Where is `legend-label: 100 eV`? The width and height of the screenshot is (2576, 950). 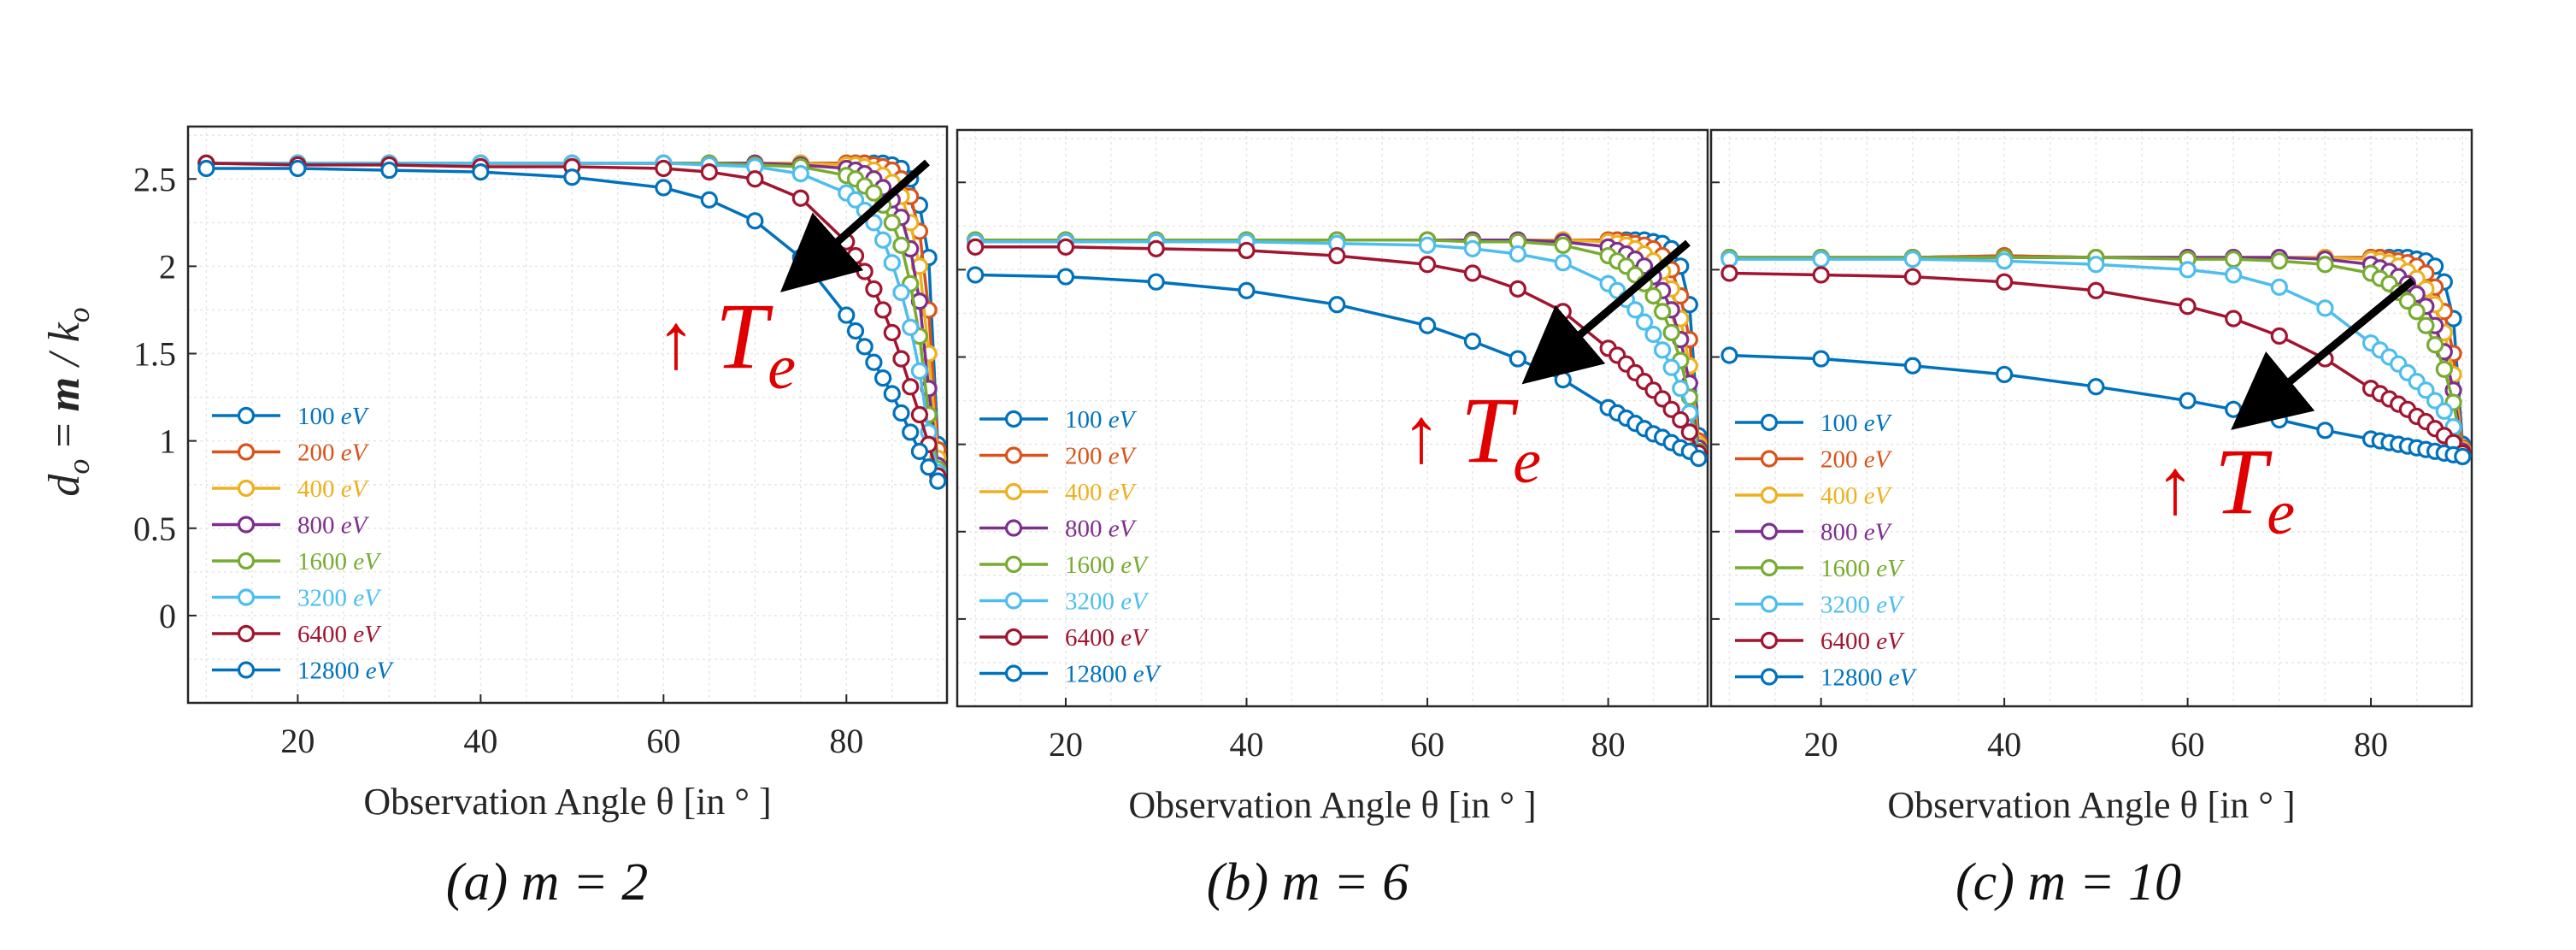 legend-label: 100 eV is located at coordinates (1101, 420).